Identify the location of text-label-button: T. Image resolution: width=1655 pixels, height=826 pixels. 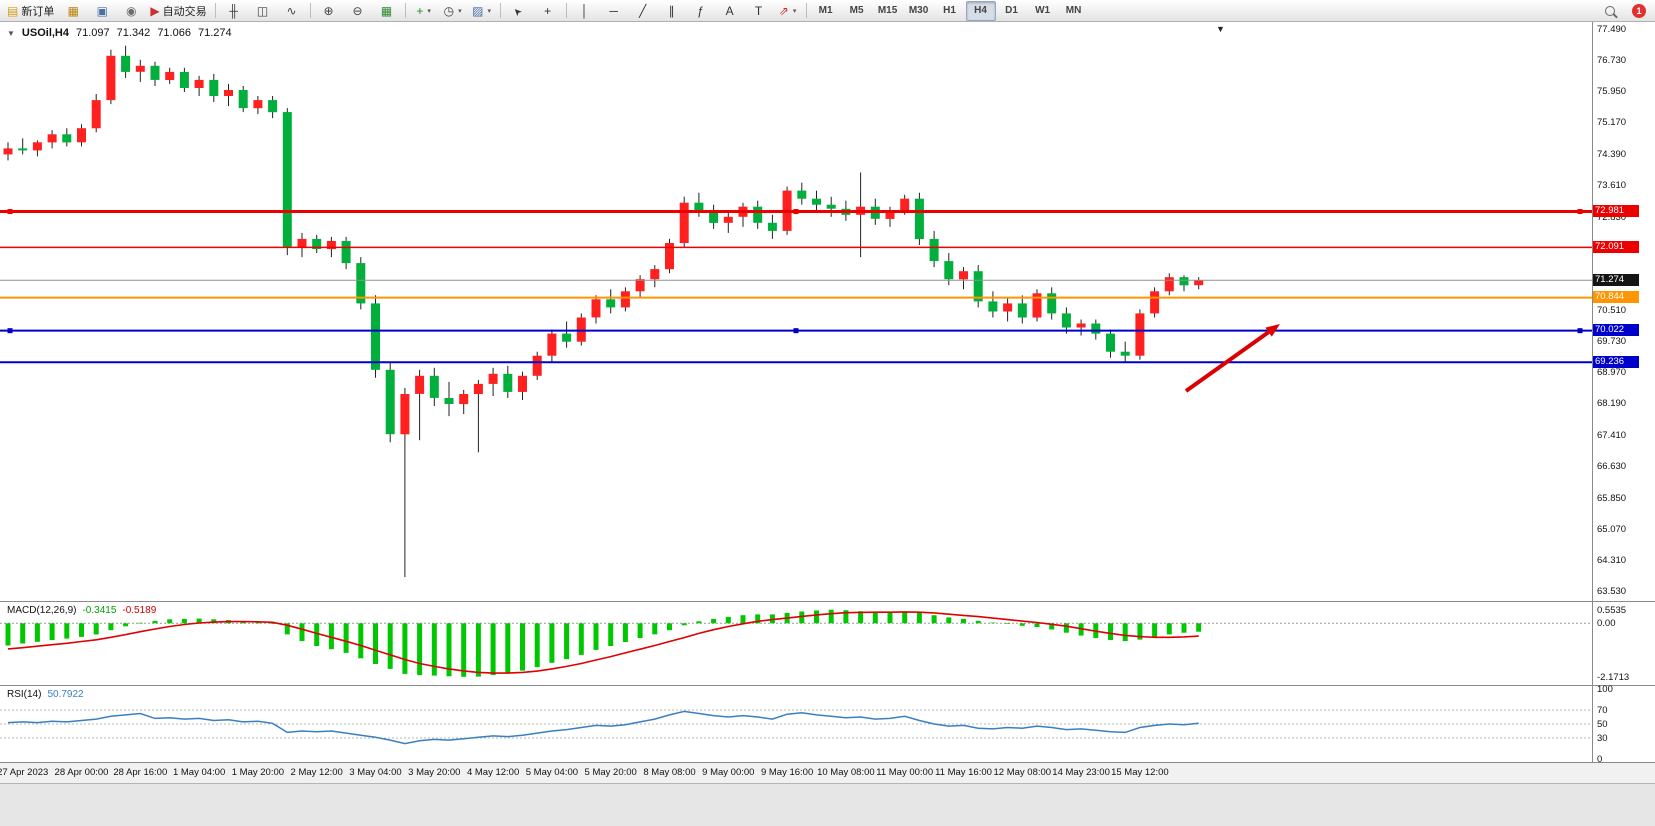
(759, 11).